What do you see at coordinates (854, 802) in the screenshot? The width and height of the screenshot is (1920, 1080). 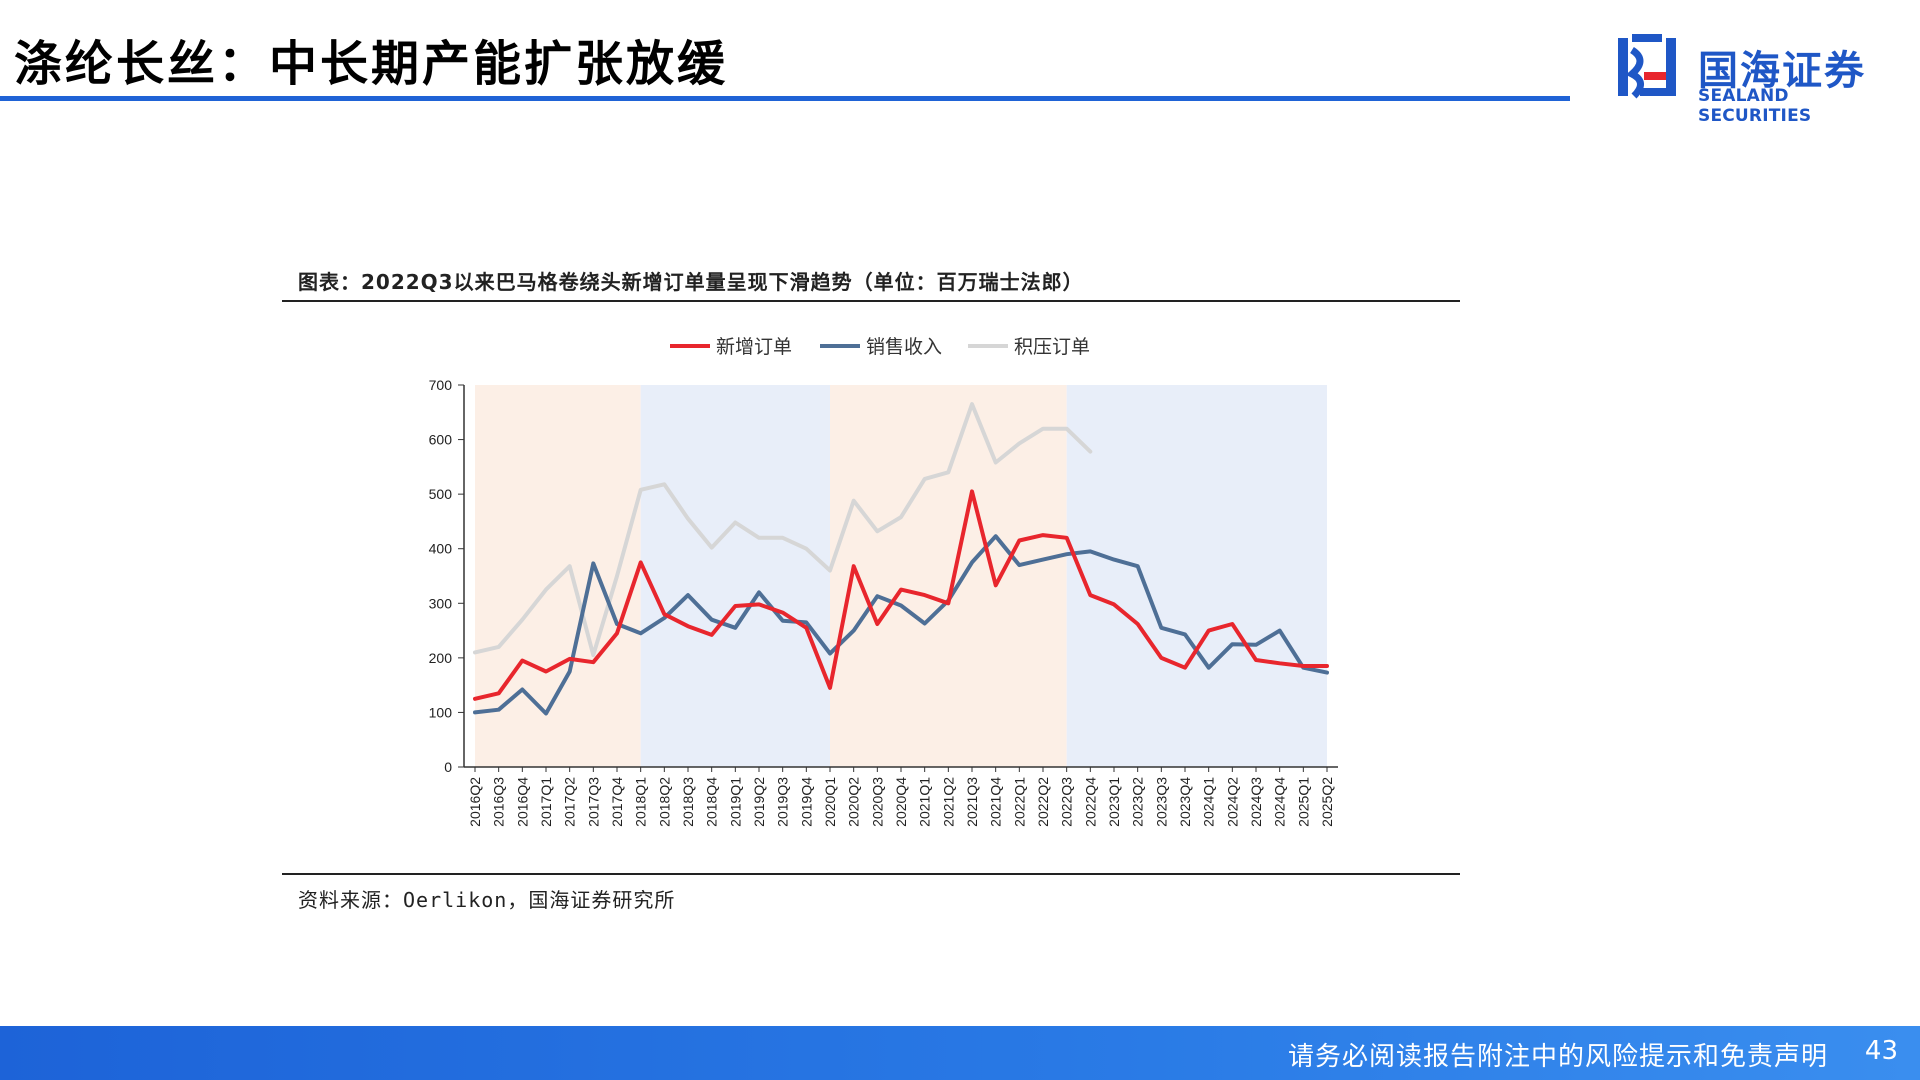 I see `x-tick-label: 2020Q2` at bounding box center [854, 802].